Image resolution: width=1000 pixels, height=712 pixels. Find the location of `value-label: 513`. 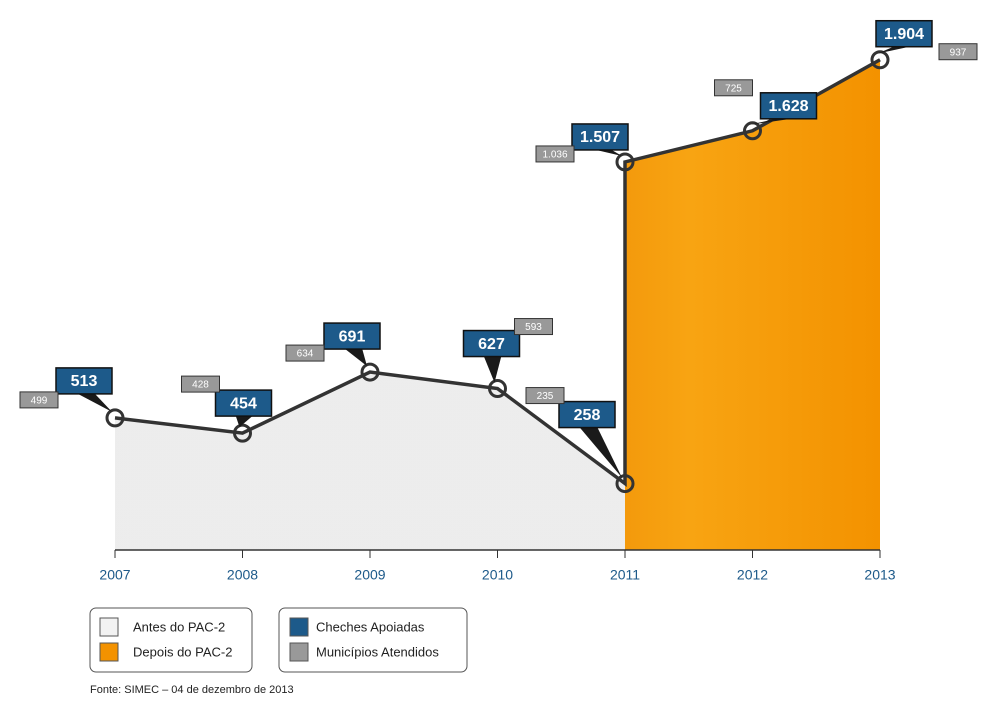

value-label: 513 is located at coordinates (84, 381).